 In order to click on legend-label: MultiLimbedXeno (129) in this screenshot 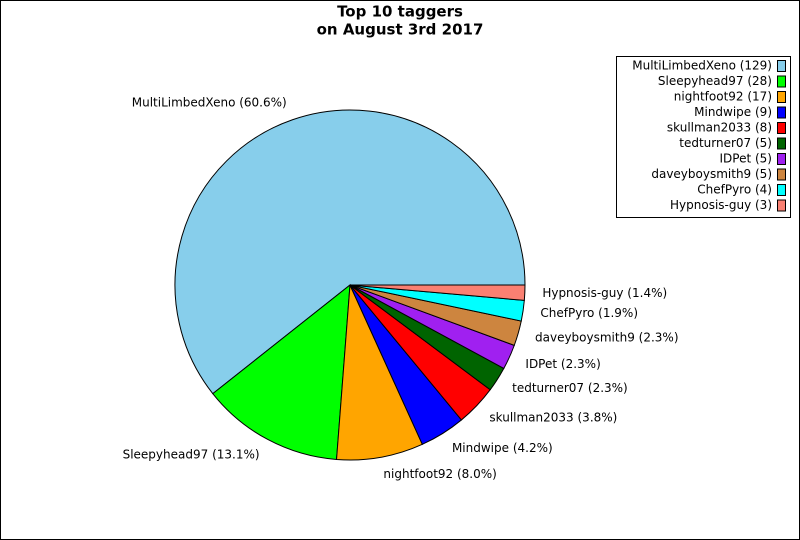, I will do `click(702, 66)`.